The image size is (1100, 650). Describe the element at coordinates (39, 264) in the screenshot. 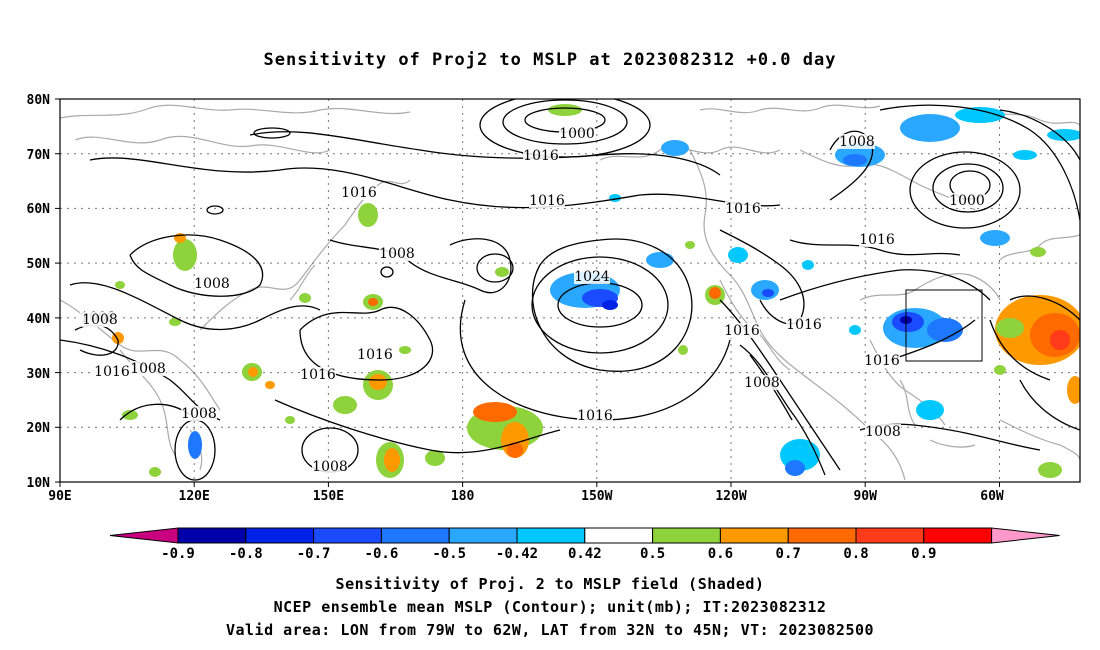

I see `lat-label-50n: 50N` at that location.